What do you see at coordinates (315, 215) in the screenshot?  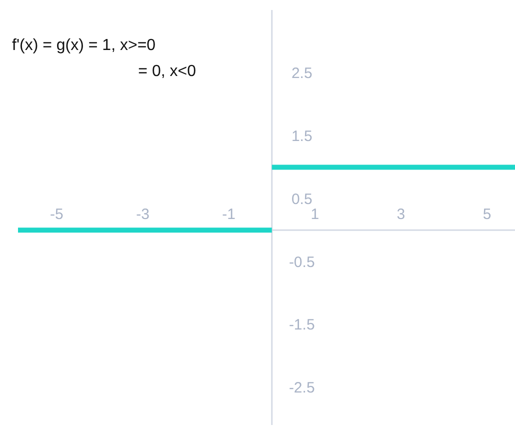 I see `x-tick-label: 1` at bounding box center [315, 215].